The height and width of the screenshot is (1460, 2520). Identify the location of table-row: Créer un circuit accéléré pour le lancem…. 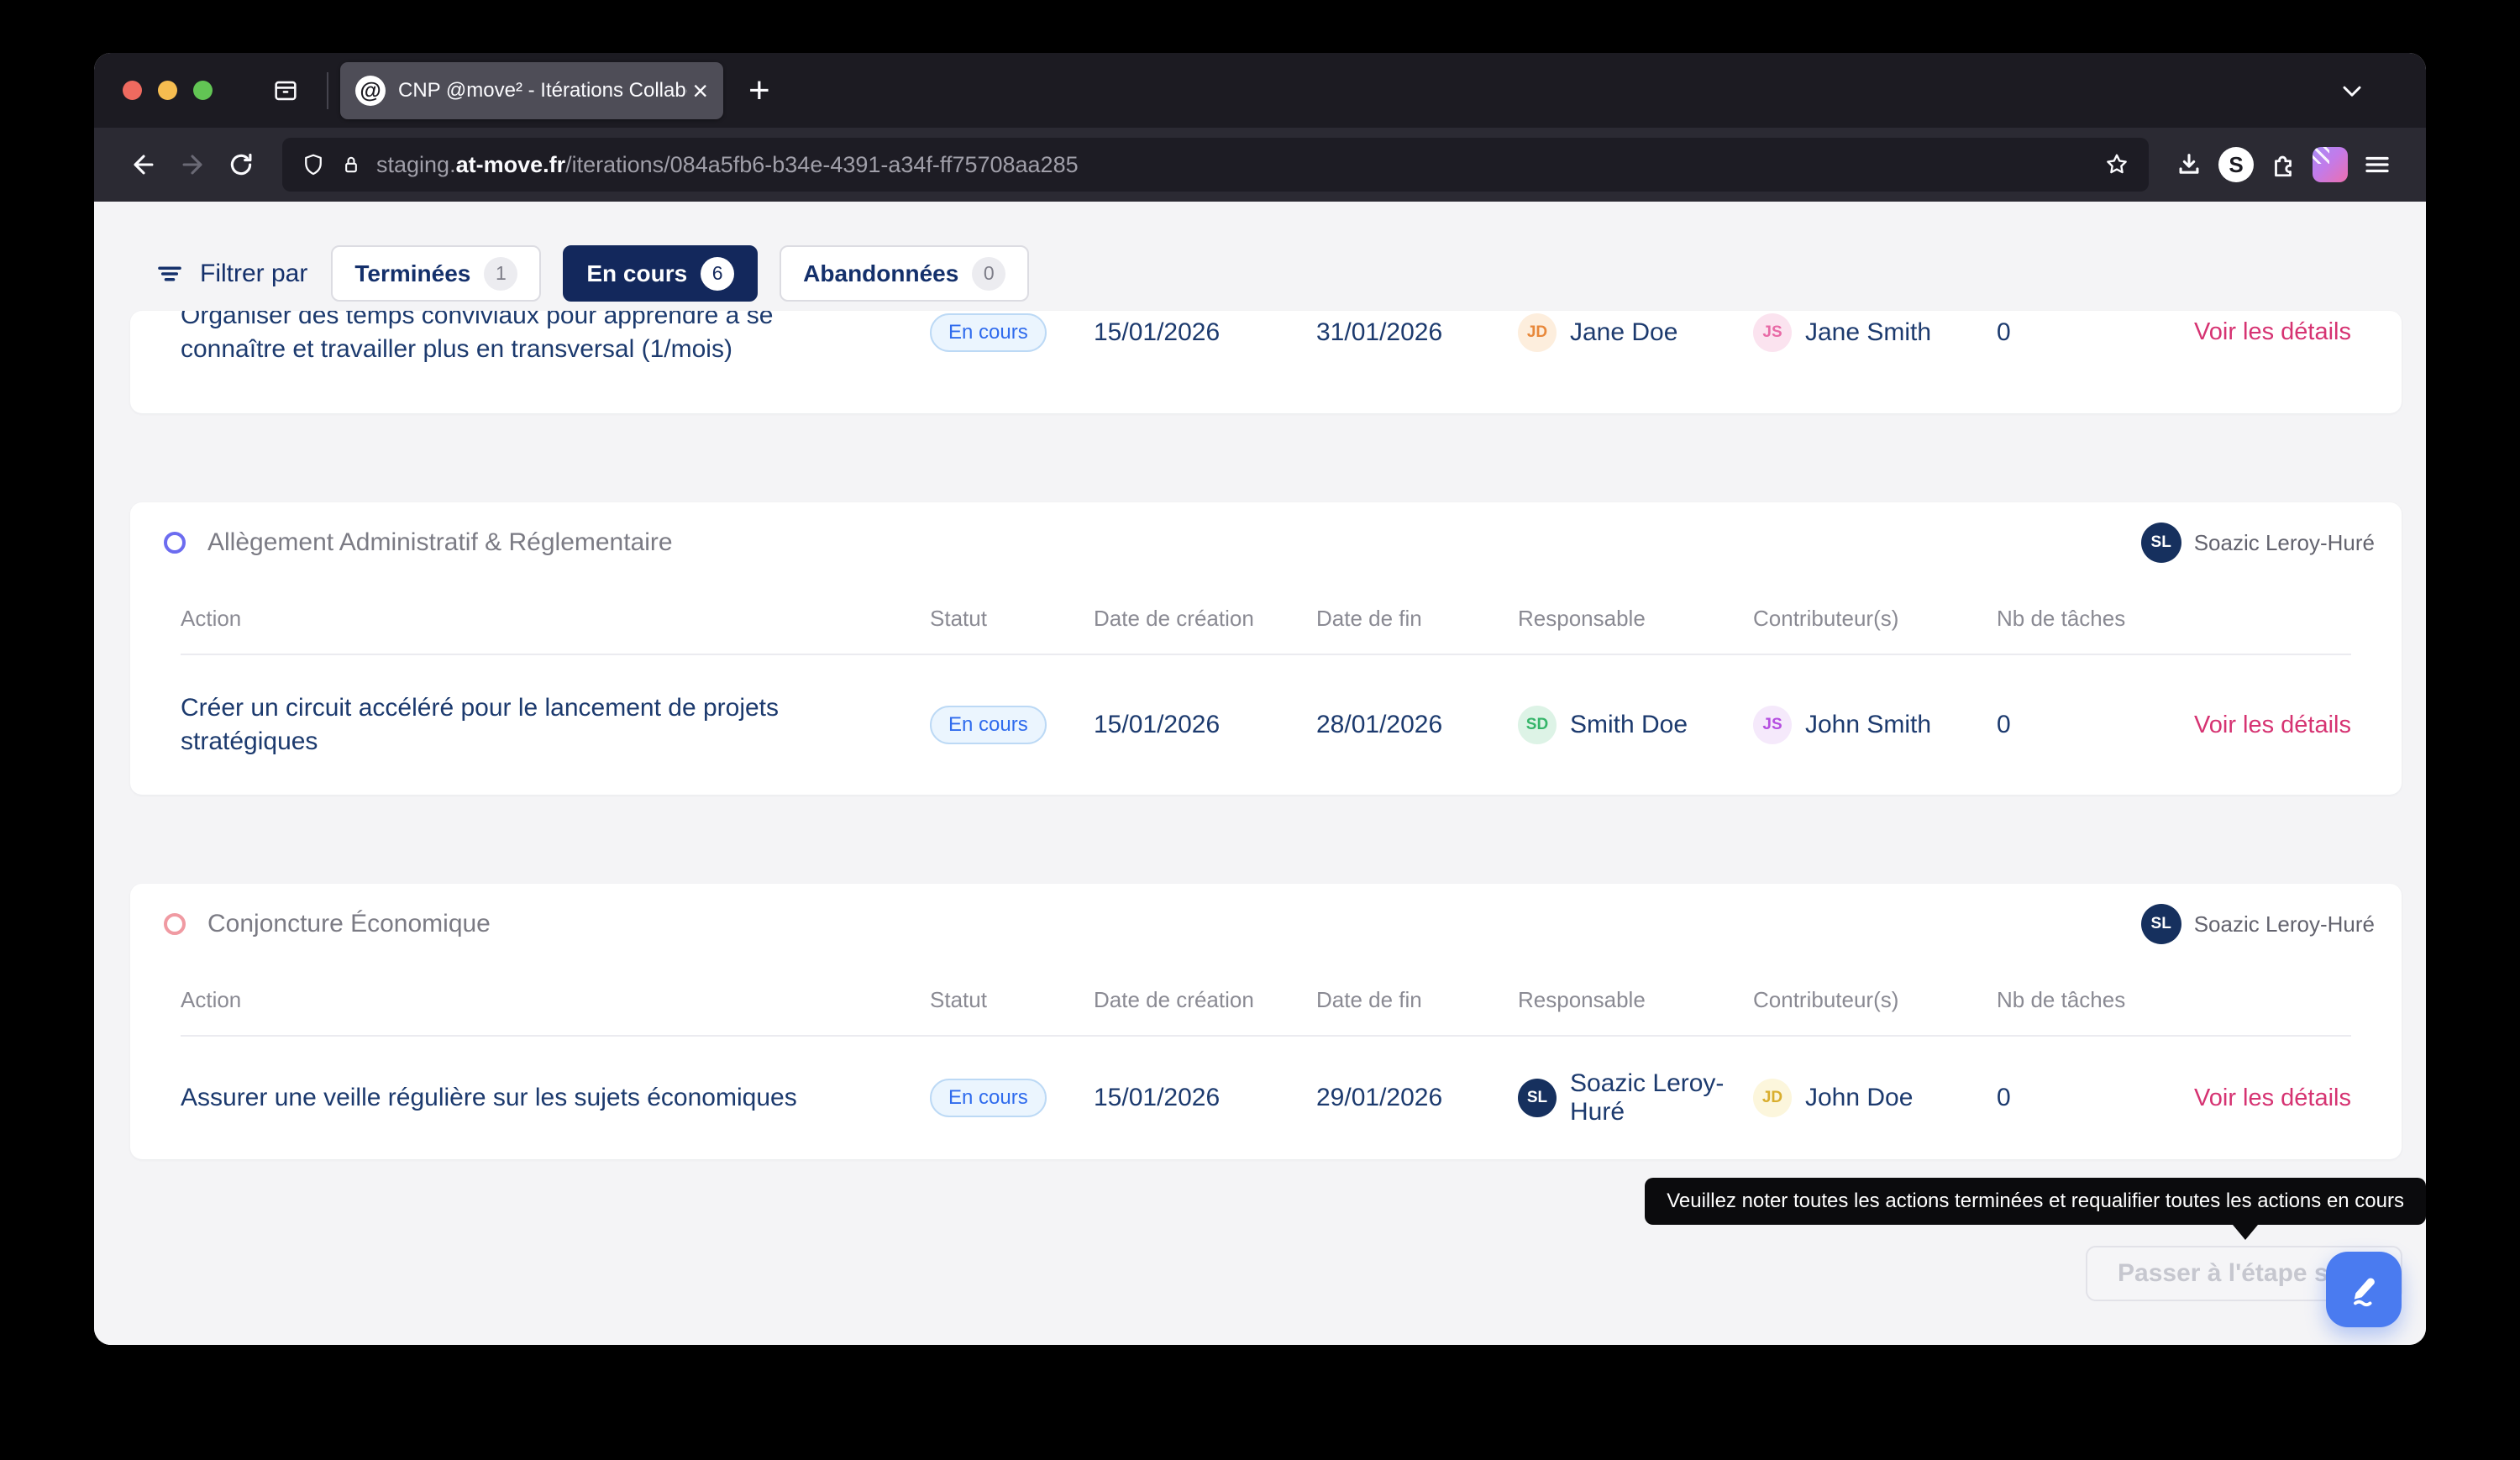
(1266, 725).